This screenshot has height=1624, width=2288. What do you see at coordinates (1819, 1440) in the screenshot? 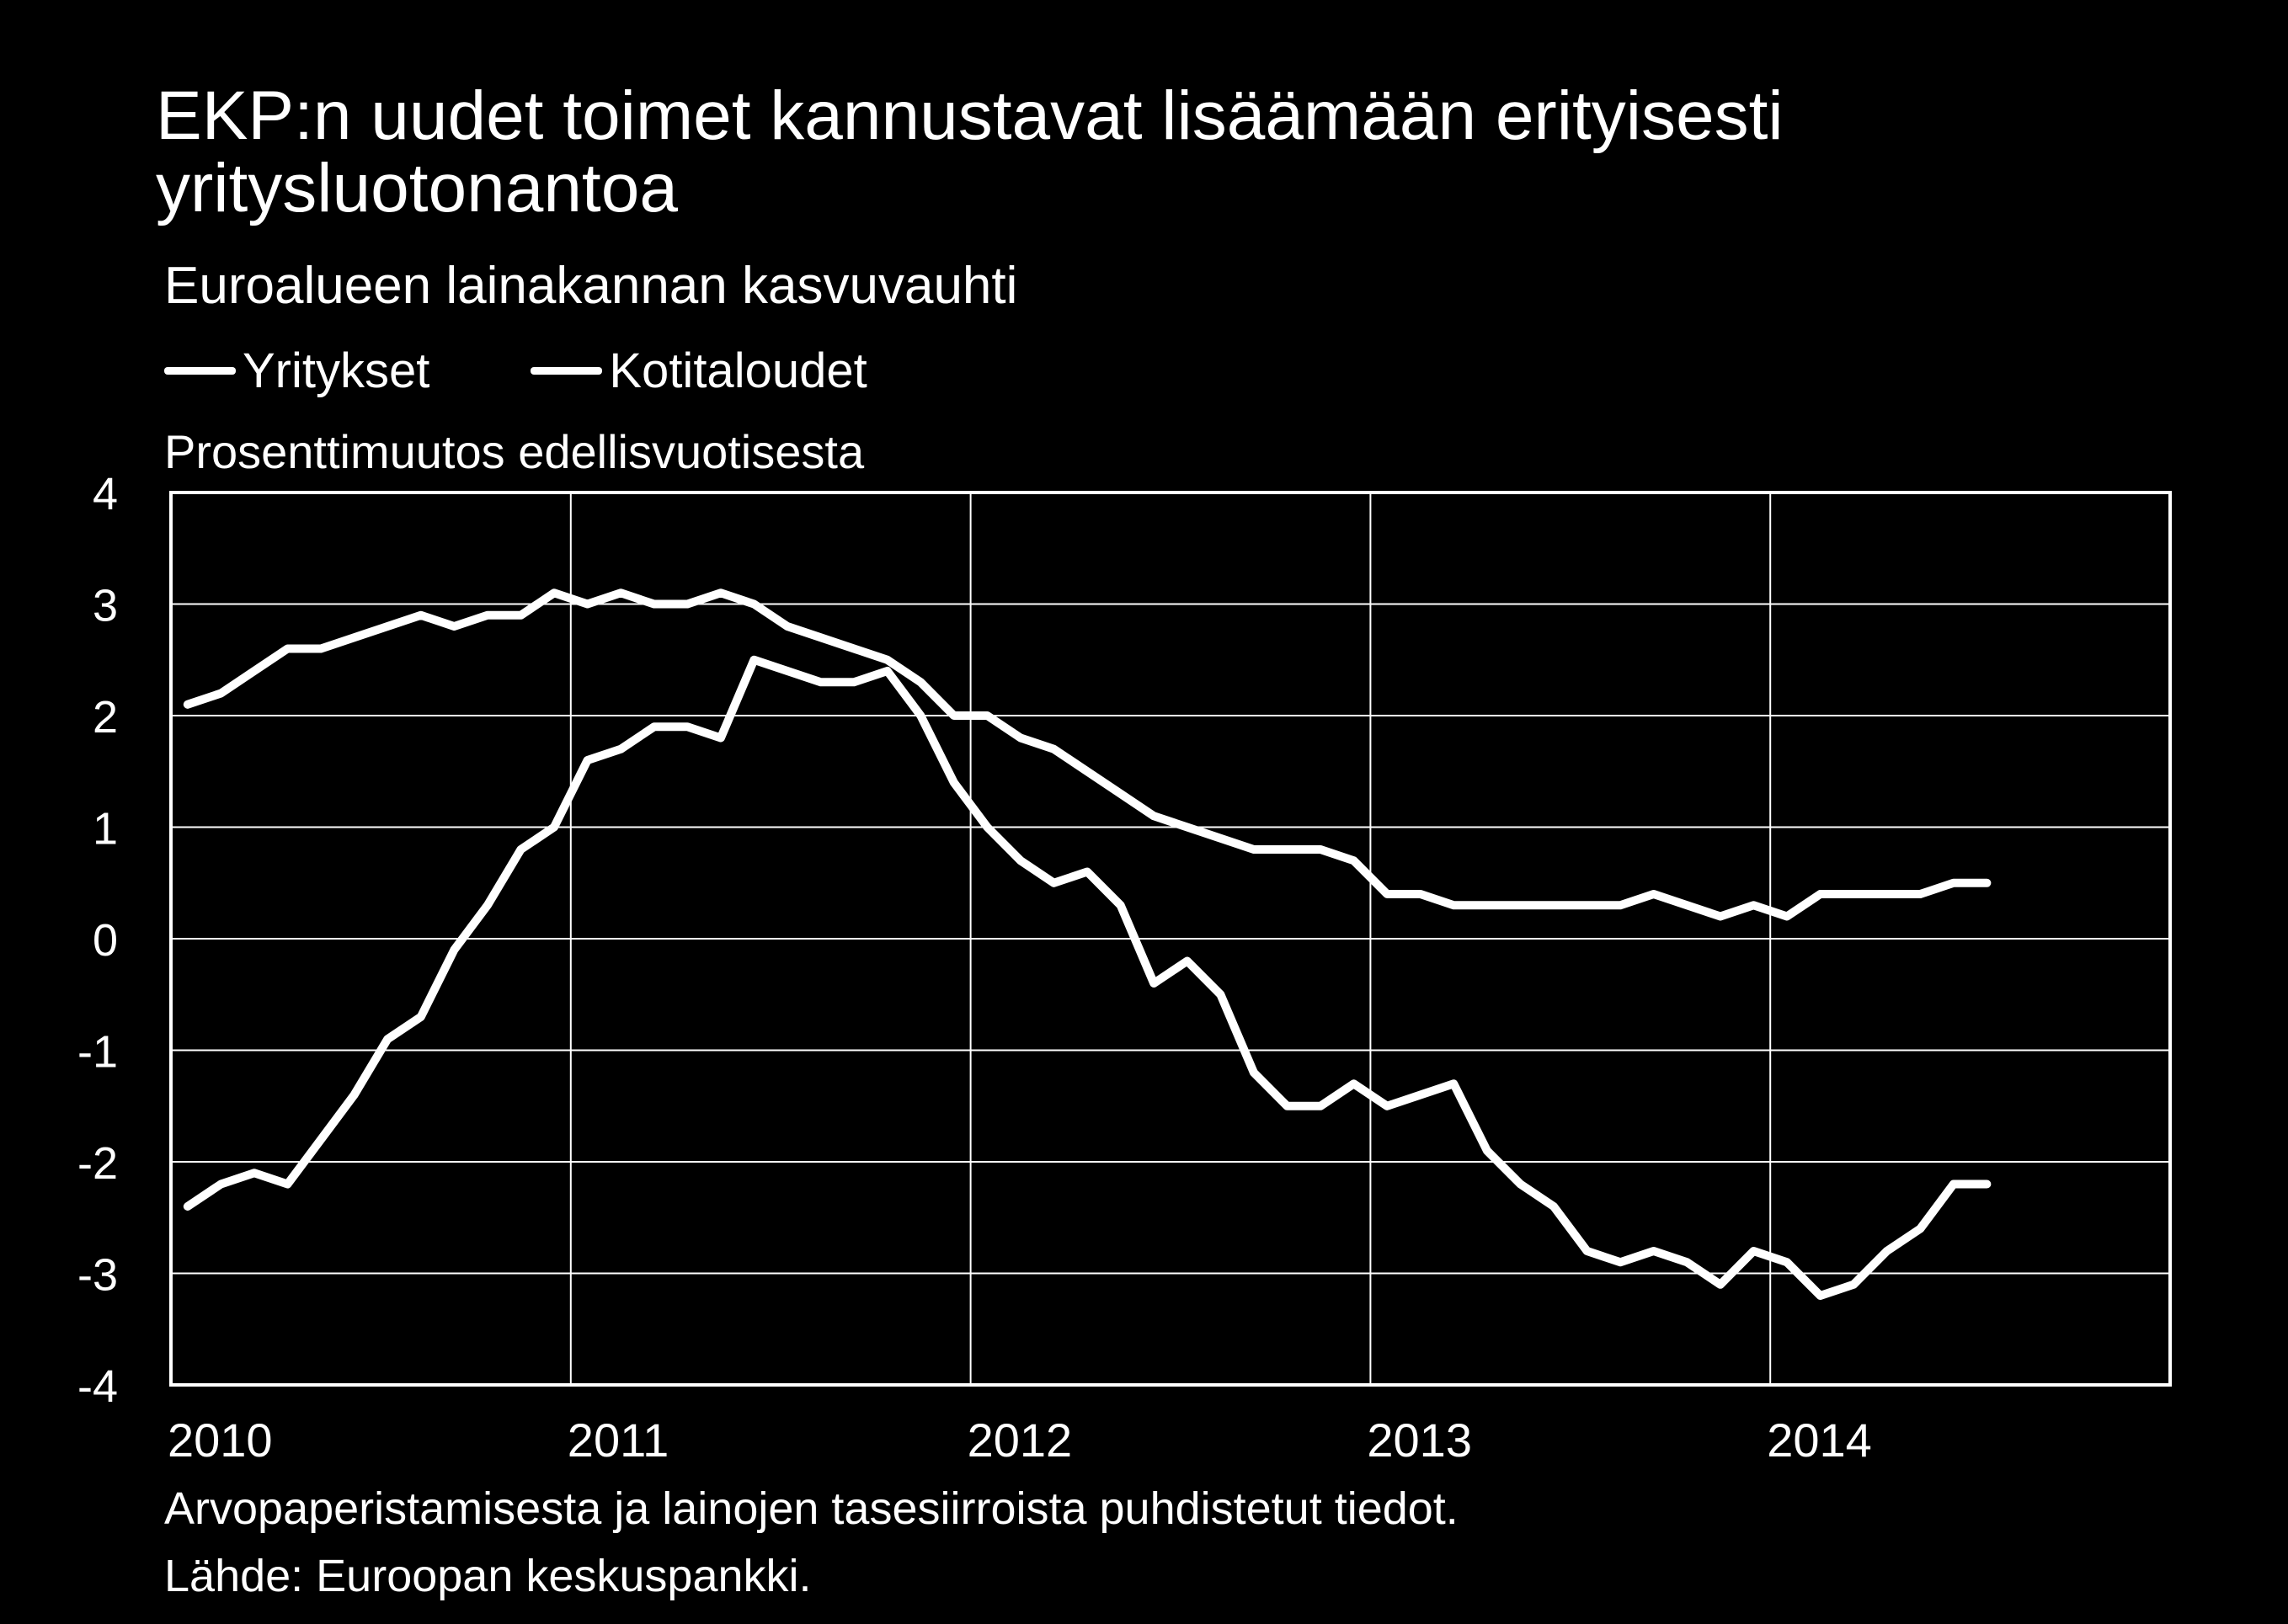
I see `x-tick-label: 2014` at bounding box center [1819, 1440].